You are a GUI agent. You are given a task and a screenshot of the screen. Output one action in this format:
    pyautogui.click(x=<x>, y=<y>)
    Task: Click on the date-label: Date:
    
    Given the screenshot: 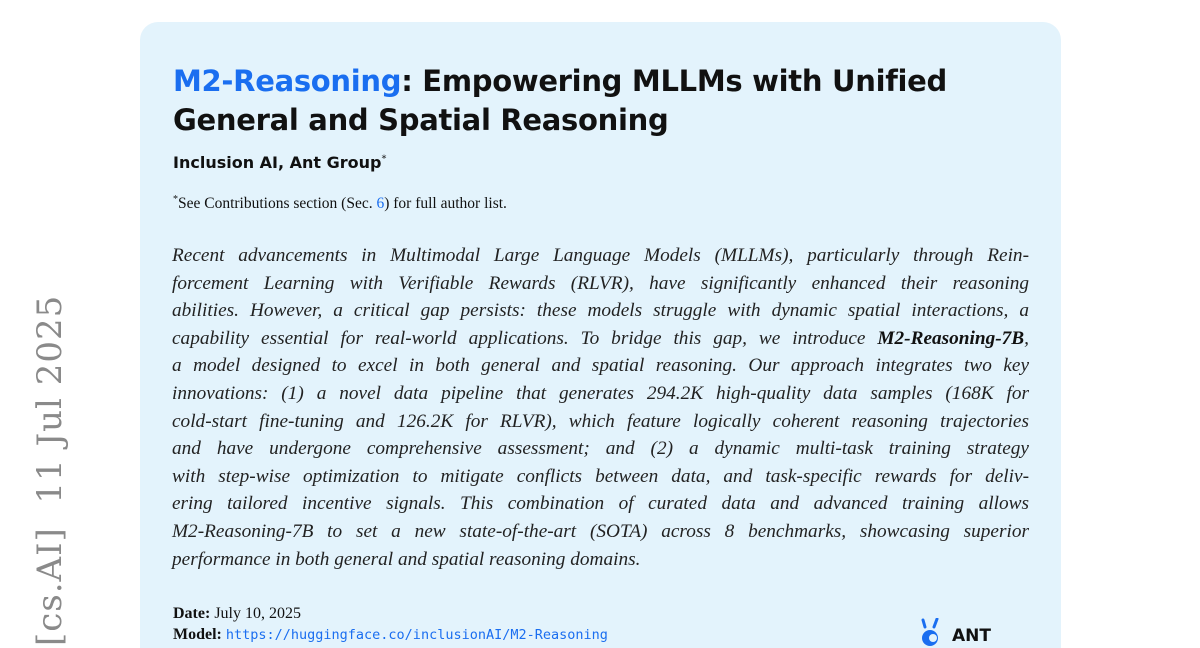 What is the action you would take?
    pyautogui.click(x=192, y=613)
    